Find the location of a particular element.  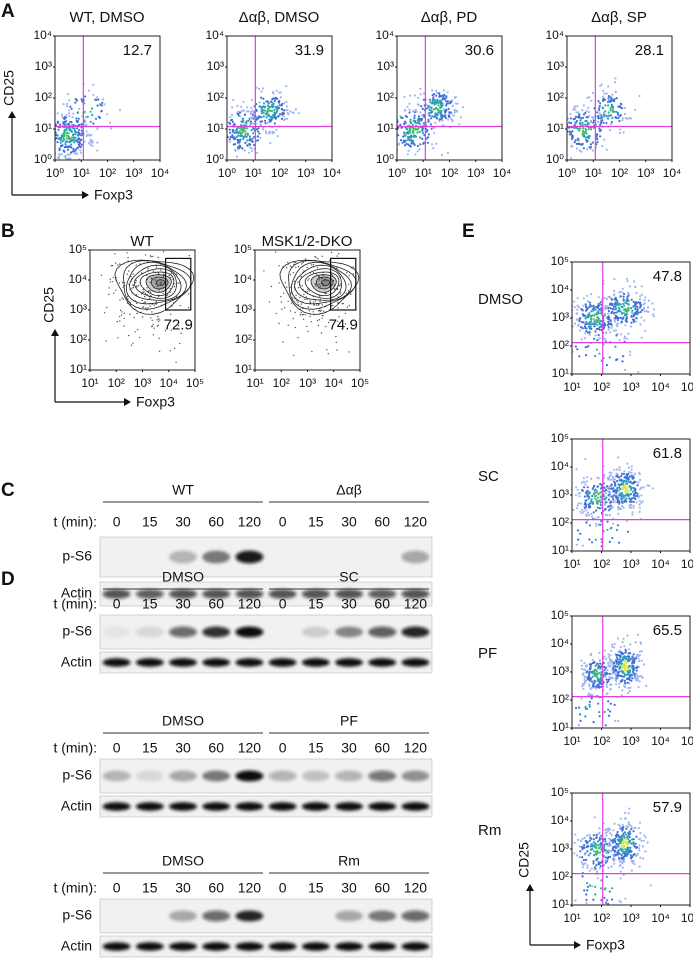

y-axis-label: CD25 is located at coordinates (9, 88).